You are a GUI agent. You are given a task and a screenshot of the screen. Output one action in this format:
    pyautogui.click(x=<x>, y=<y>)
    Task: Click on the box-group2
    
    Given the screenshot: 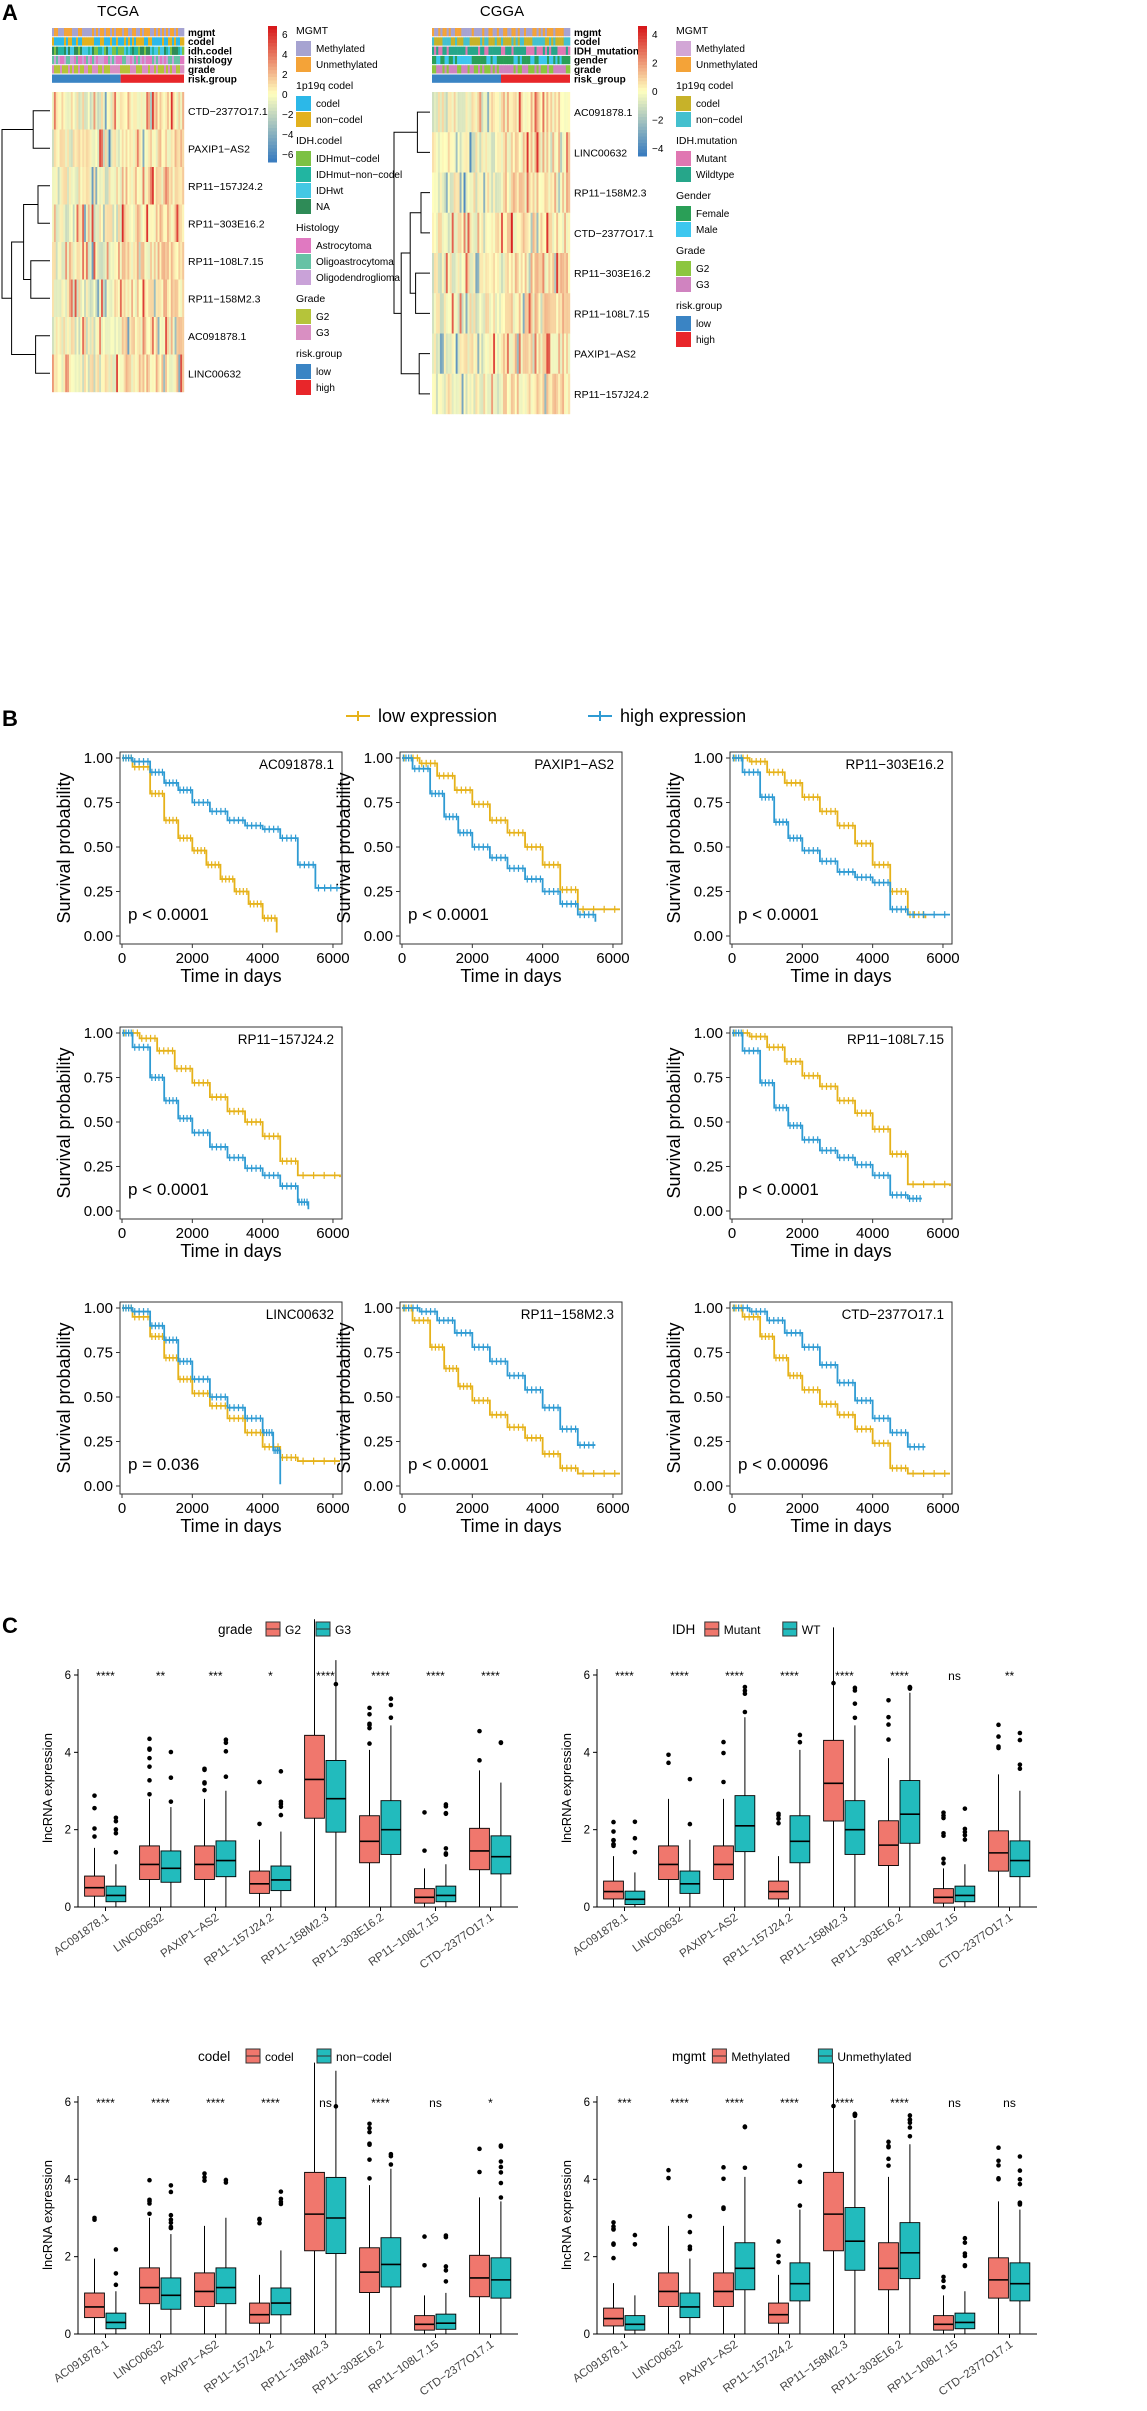 What is the action you would take?
    pyautogui.click(x=281, y=2261)
    